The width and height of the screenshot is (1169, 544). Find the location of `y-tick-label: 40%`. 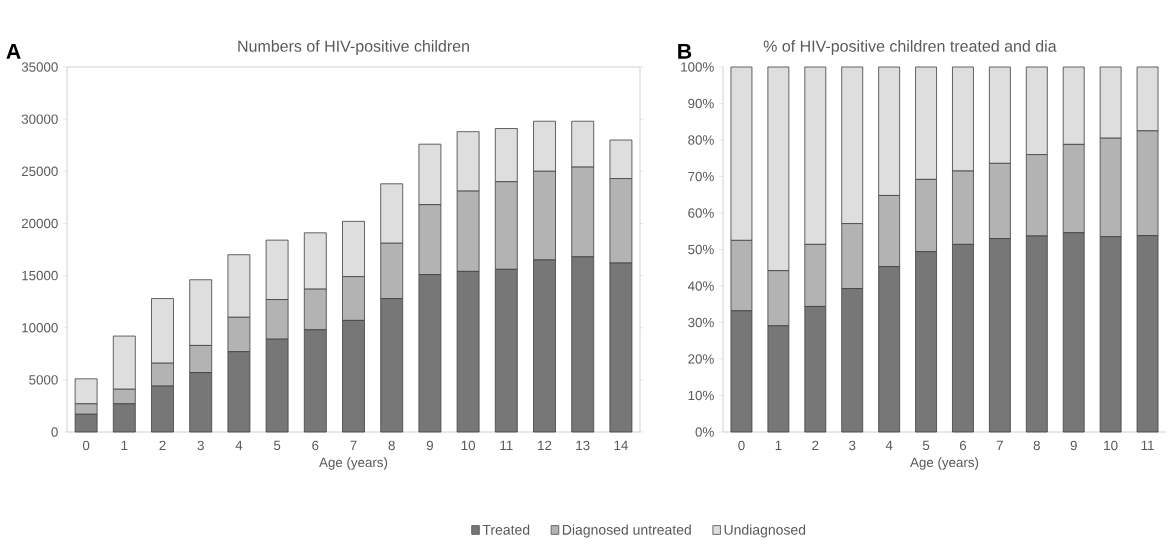

y-tick-label: 40% is located at coordinates (700, 286).